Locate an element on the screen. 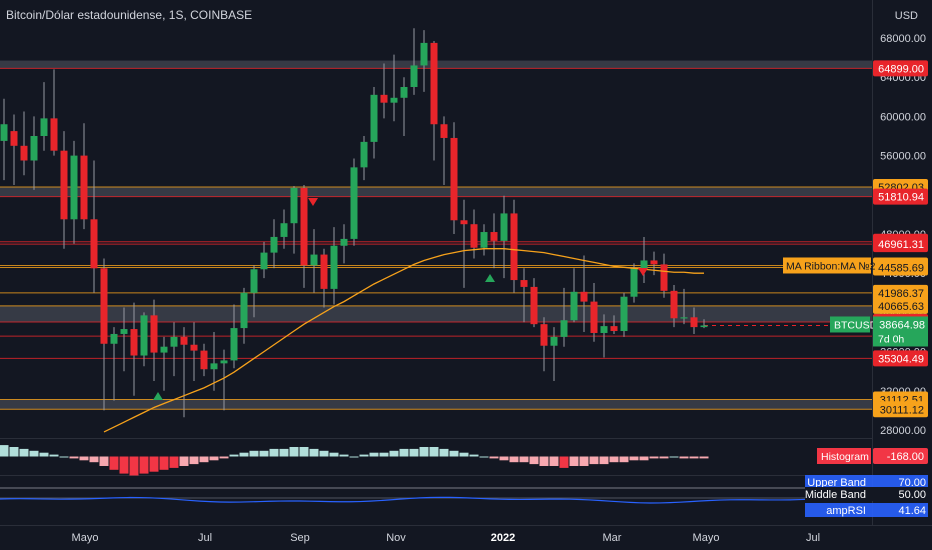 Image resolution: width=932 pixels, height=550 pixels. current-price-badge-bg is located at coordinates (900, 331).